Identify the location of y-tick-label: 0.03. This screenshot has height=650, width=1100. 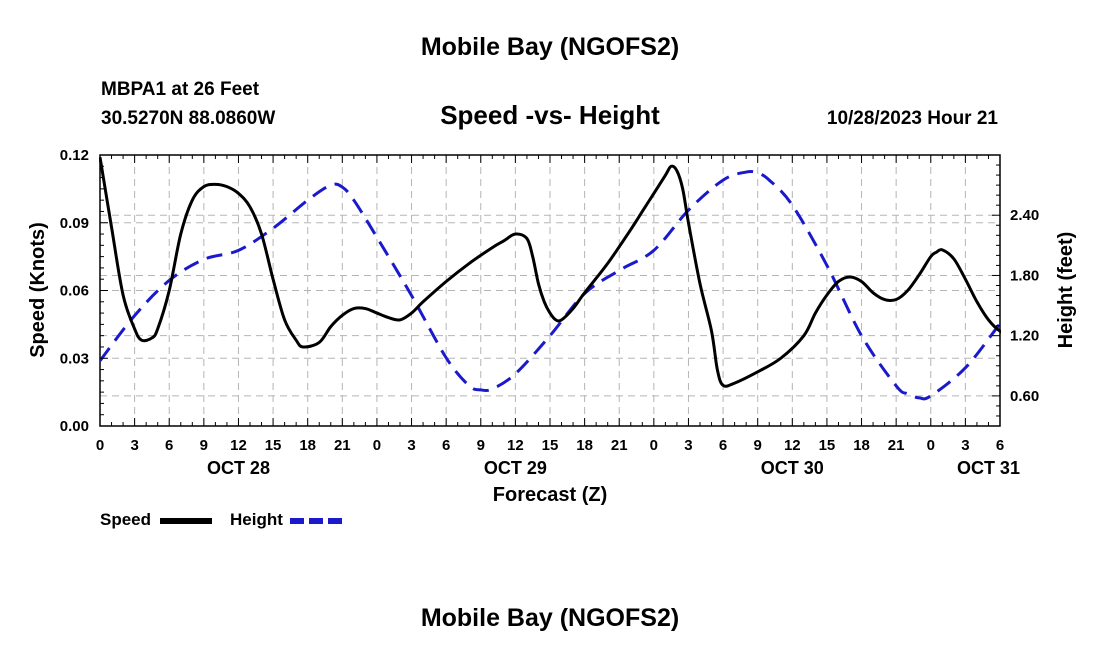
(74, 358).